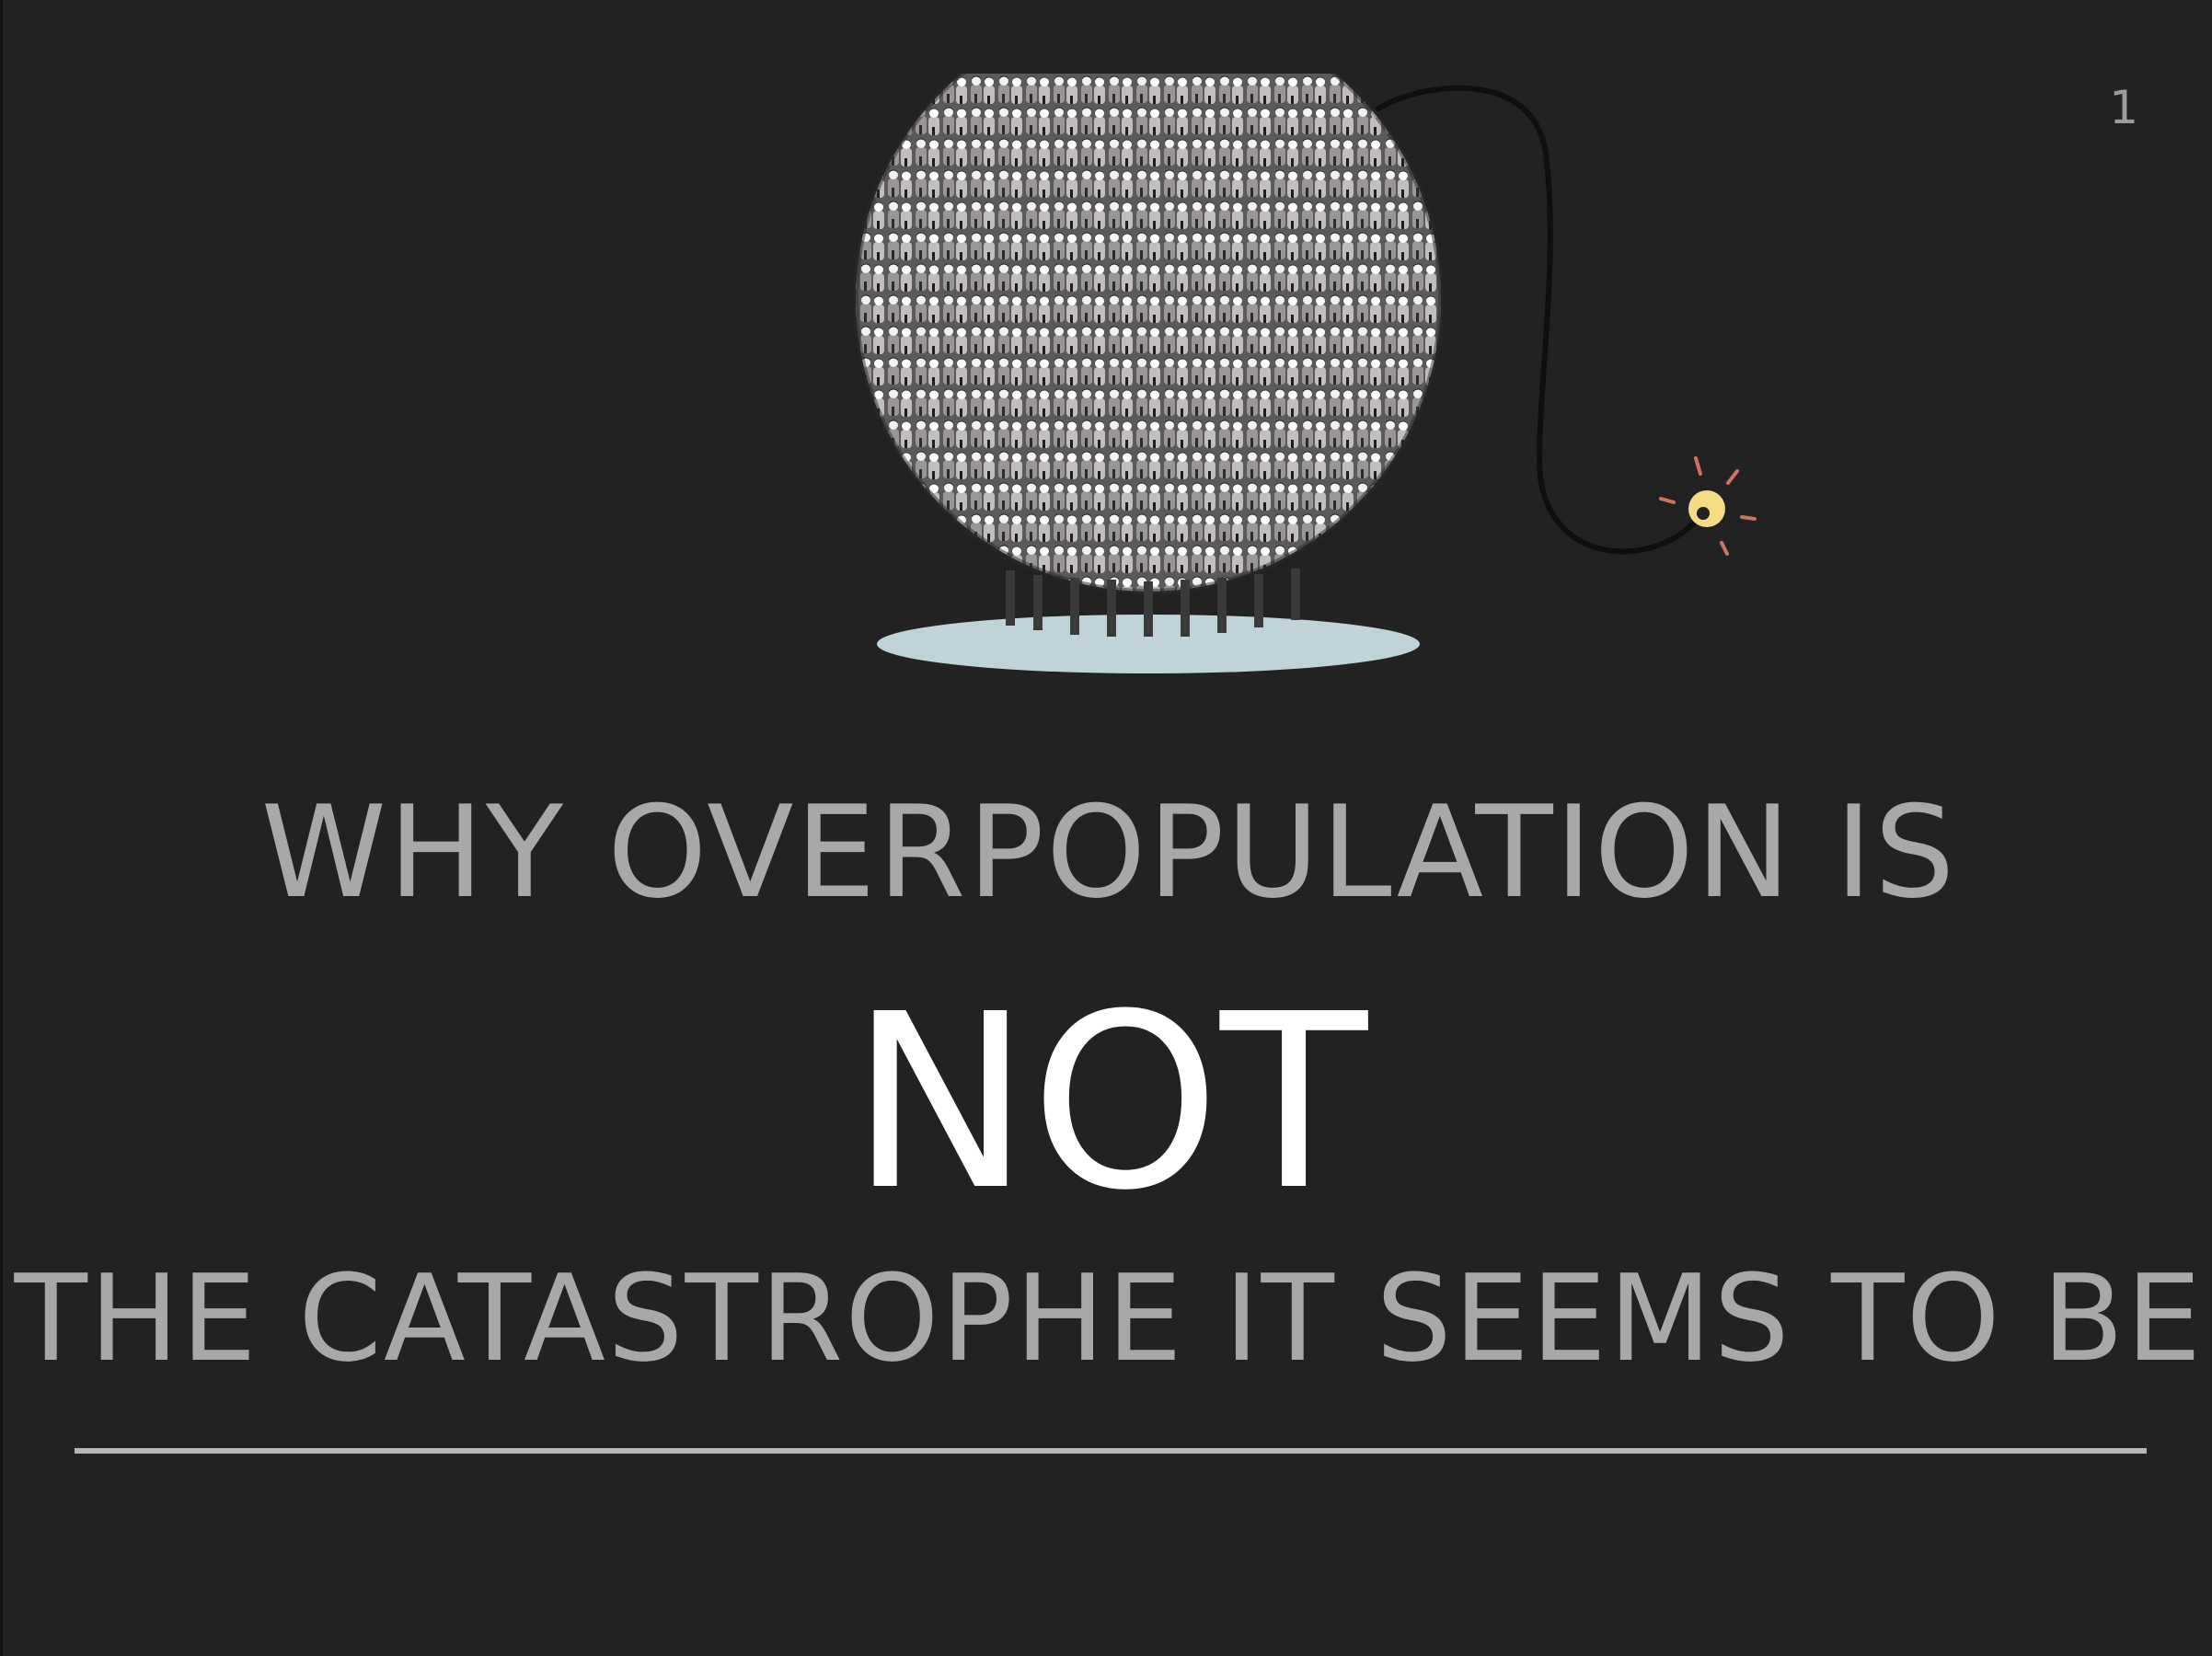 This screenshot has height=1656, width=2212. Describe the element at coordinates (1148, 355) in the screenshot. I see `crowd-sphere` at that location.